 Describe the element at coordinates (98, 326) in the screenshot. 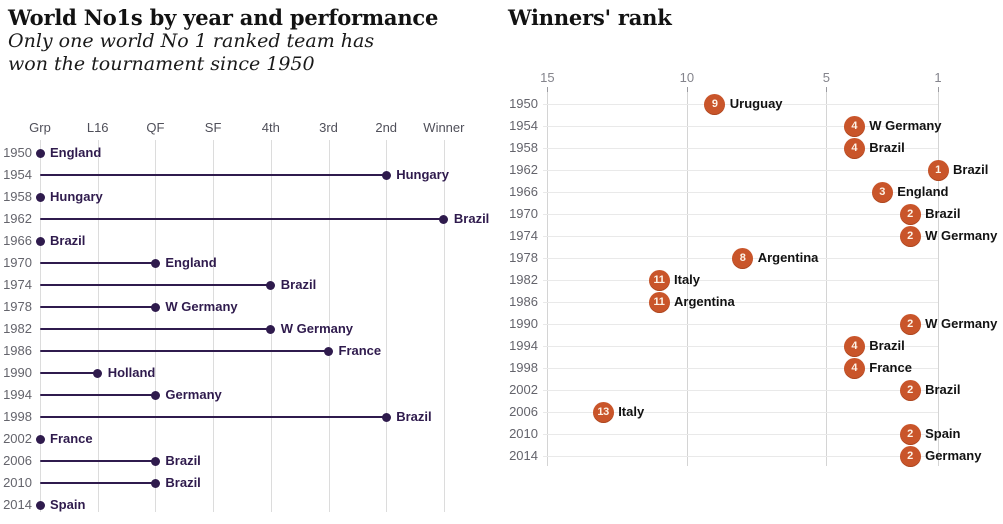

I see `grid-line-l16` at that location.